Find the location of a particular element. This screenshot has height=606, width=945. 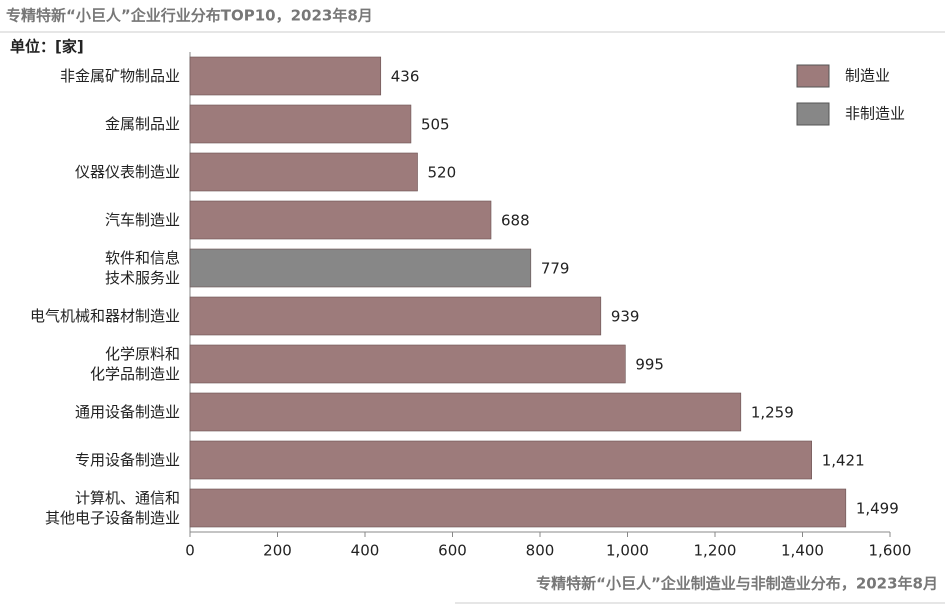

legend-label: 制造业 is located at coordinates (867, 76).